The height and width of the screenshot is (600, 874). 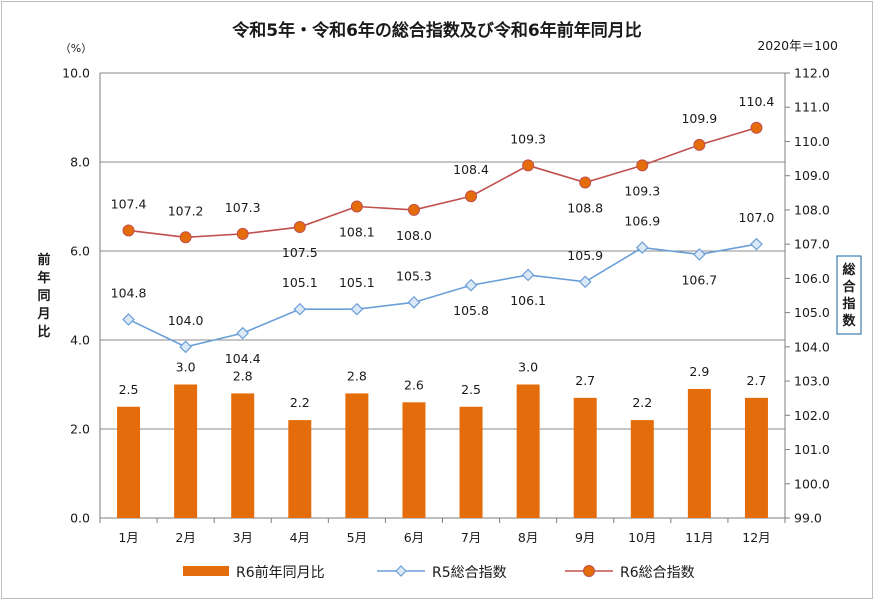 I want to click on line-data-label: 105.1, so click(x=300, y=282).